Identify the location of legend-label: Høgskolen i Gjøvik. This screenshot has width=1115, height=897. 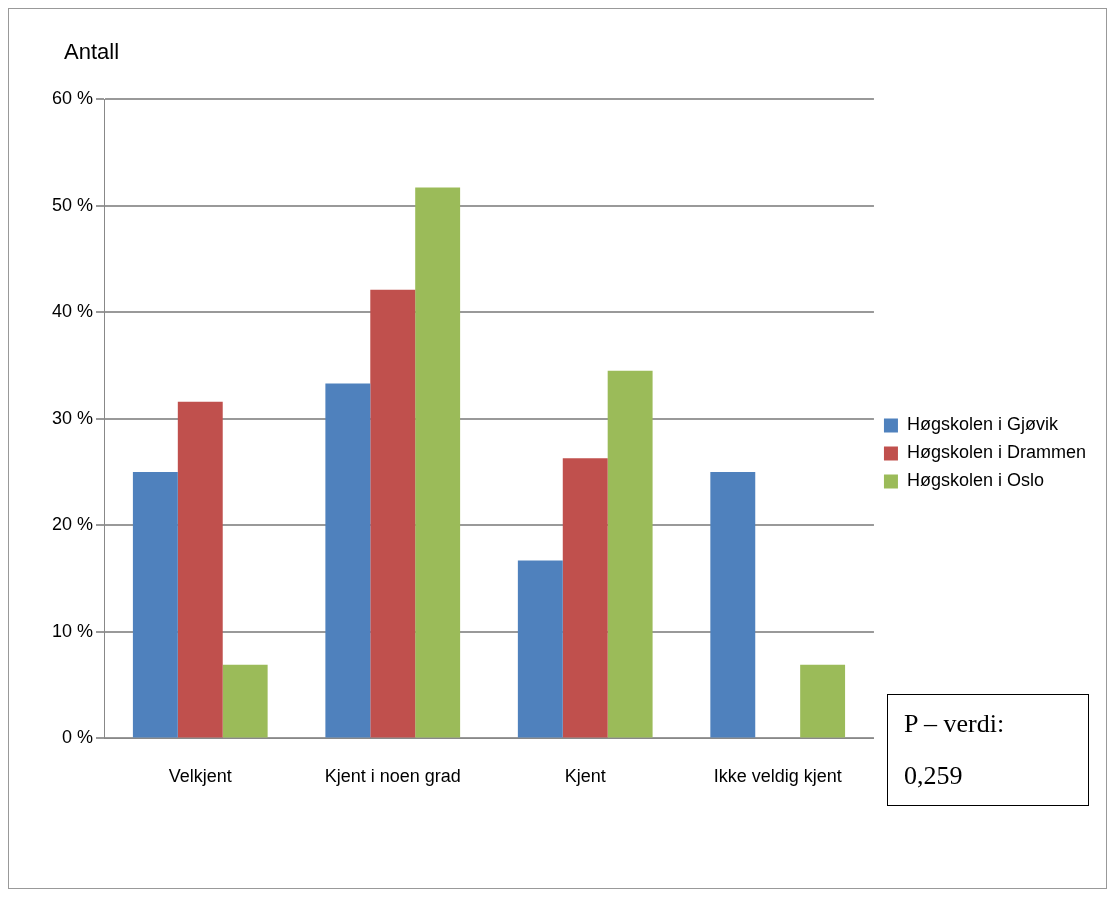
(982, 424).